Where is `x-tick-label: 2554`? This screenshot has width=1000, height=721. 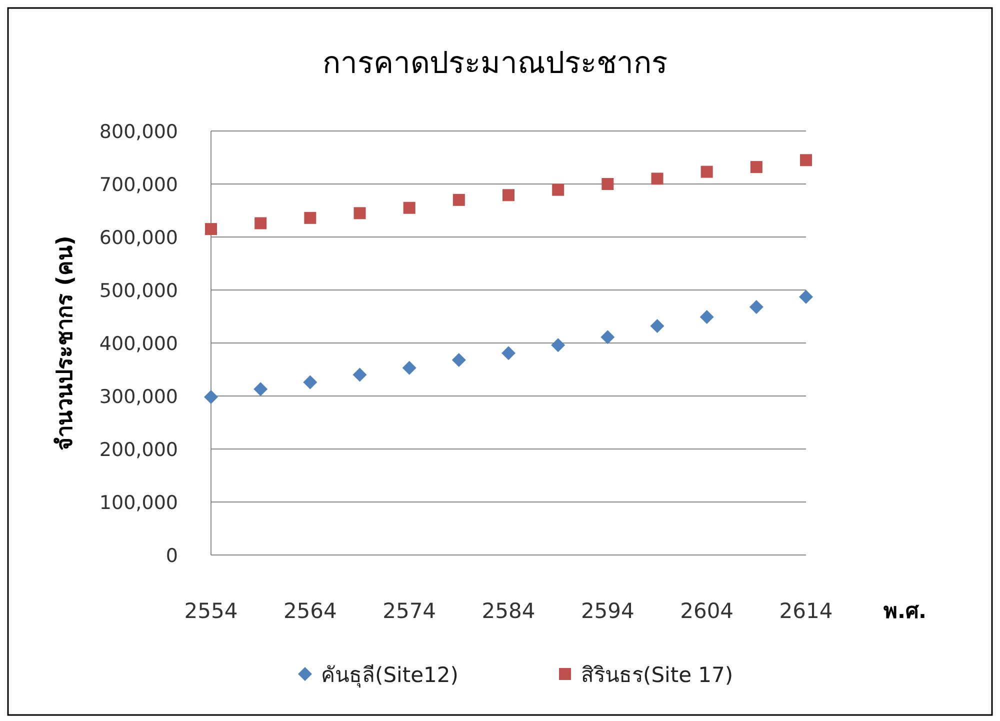 x-tick-label: 2554 is located at coordinates (211, 611).